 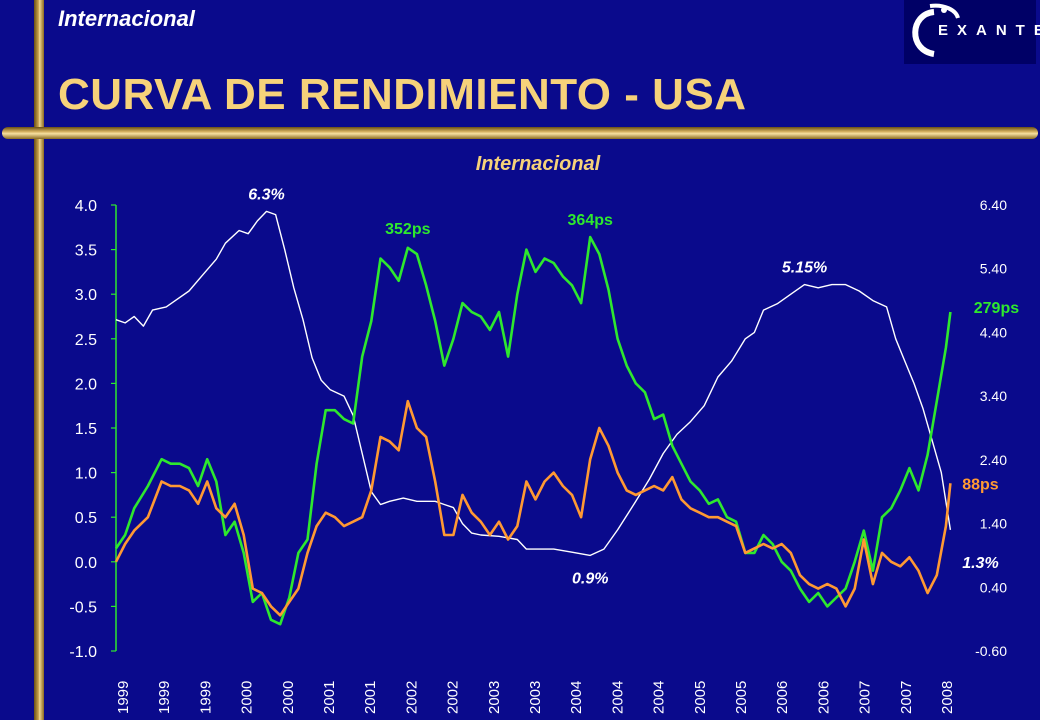 I want to click on right-axis-tick-label: 1.40, so click(x=993, y=524).